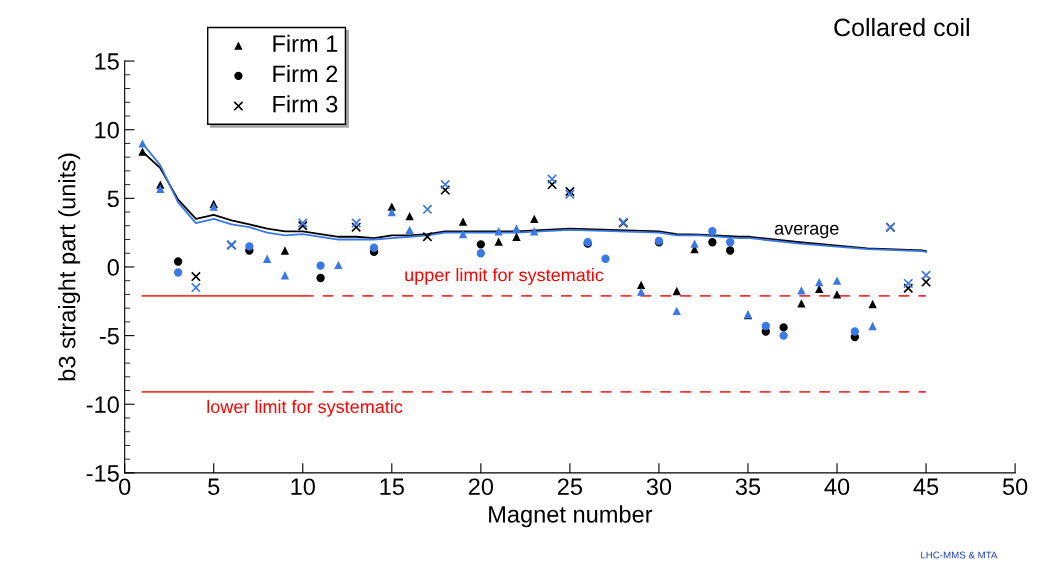  What do you see at coordinates (69, 267) in the screenshot?
I see `y-axis-title: b3 straight part (units)` at bounding box center [69, 267].